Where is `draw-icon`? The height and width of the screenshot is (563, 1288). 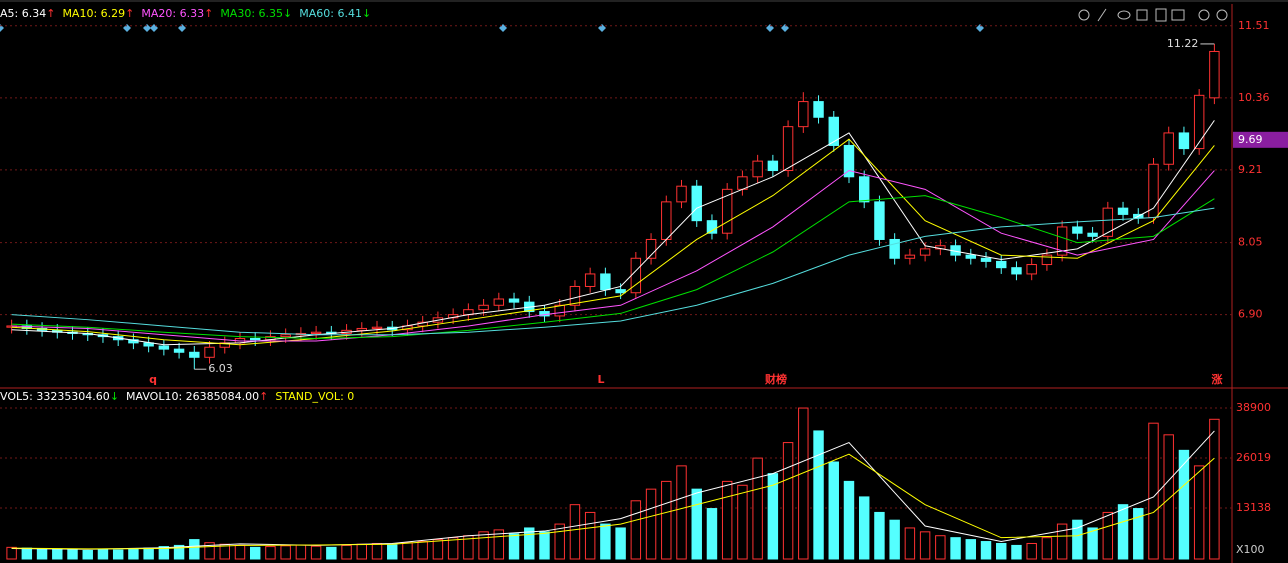 draw-icon is located at coordinates (1102, 15).